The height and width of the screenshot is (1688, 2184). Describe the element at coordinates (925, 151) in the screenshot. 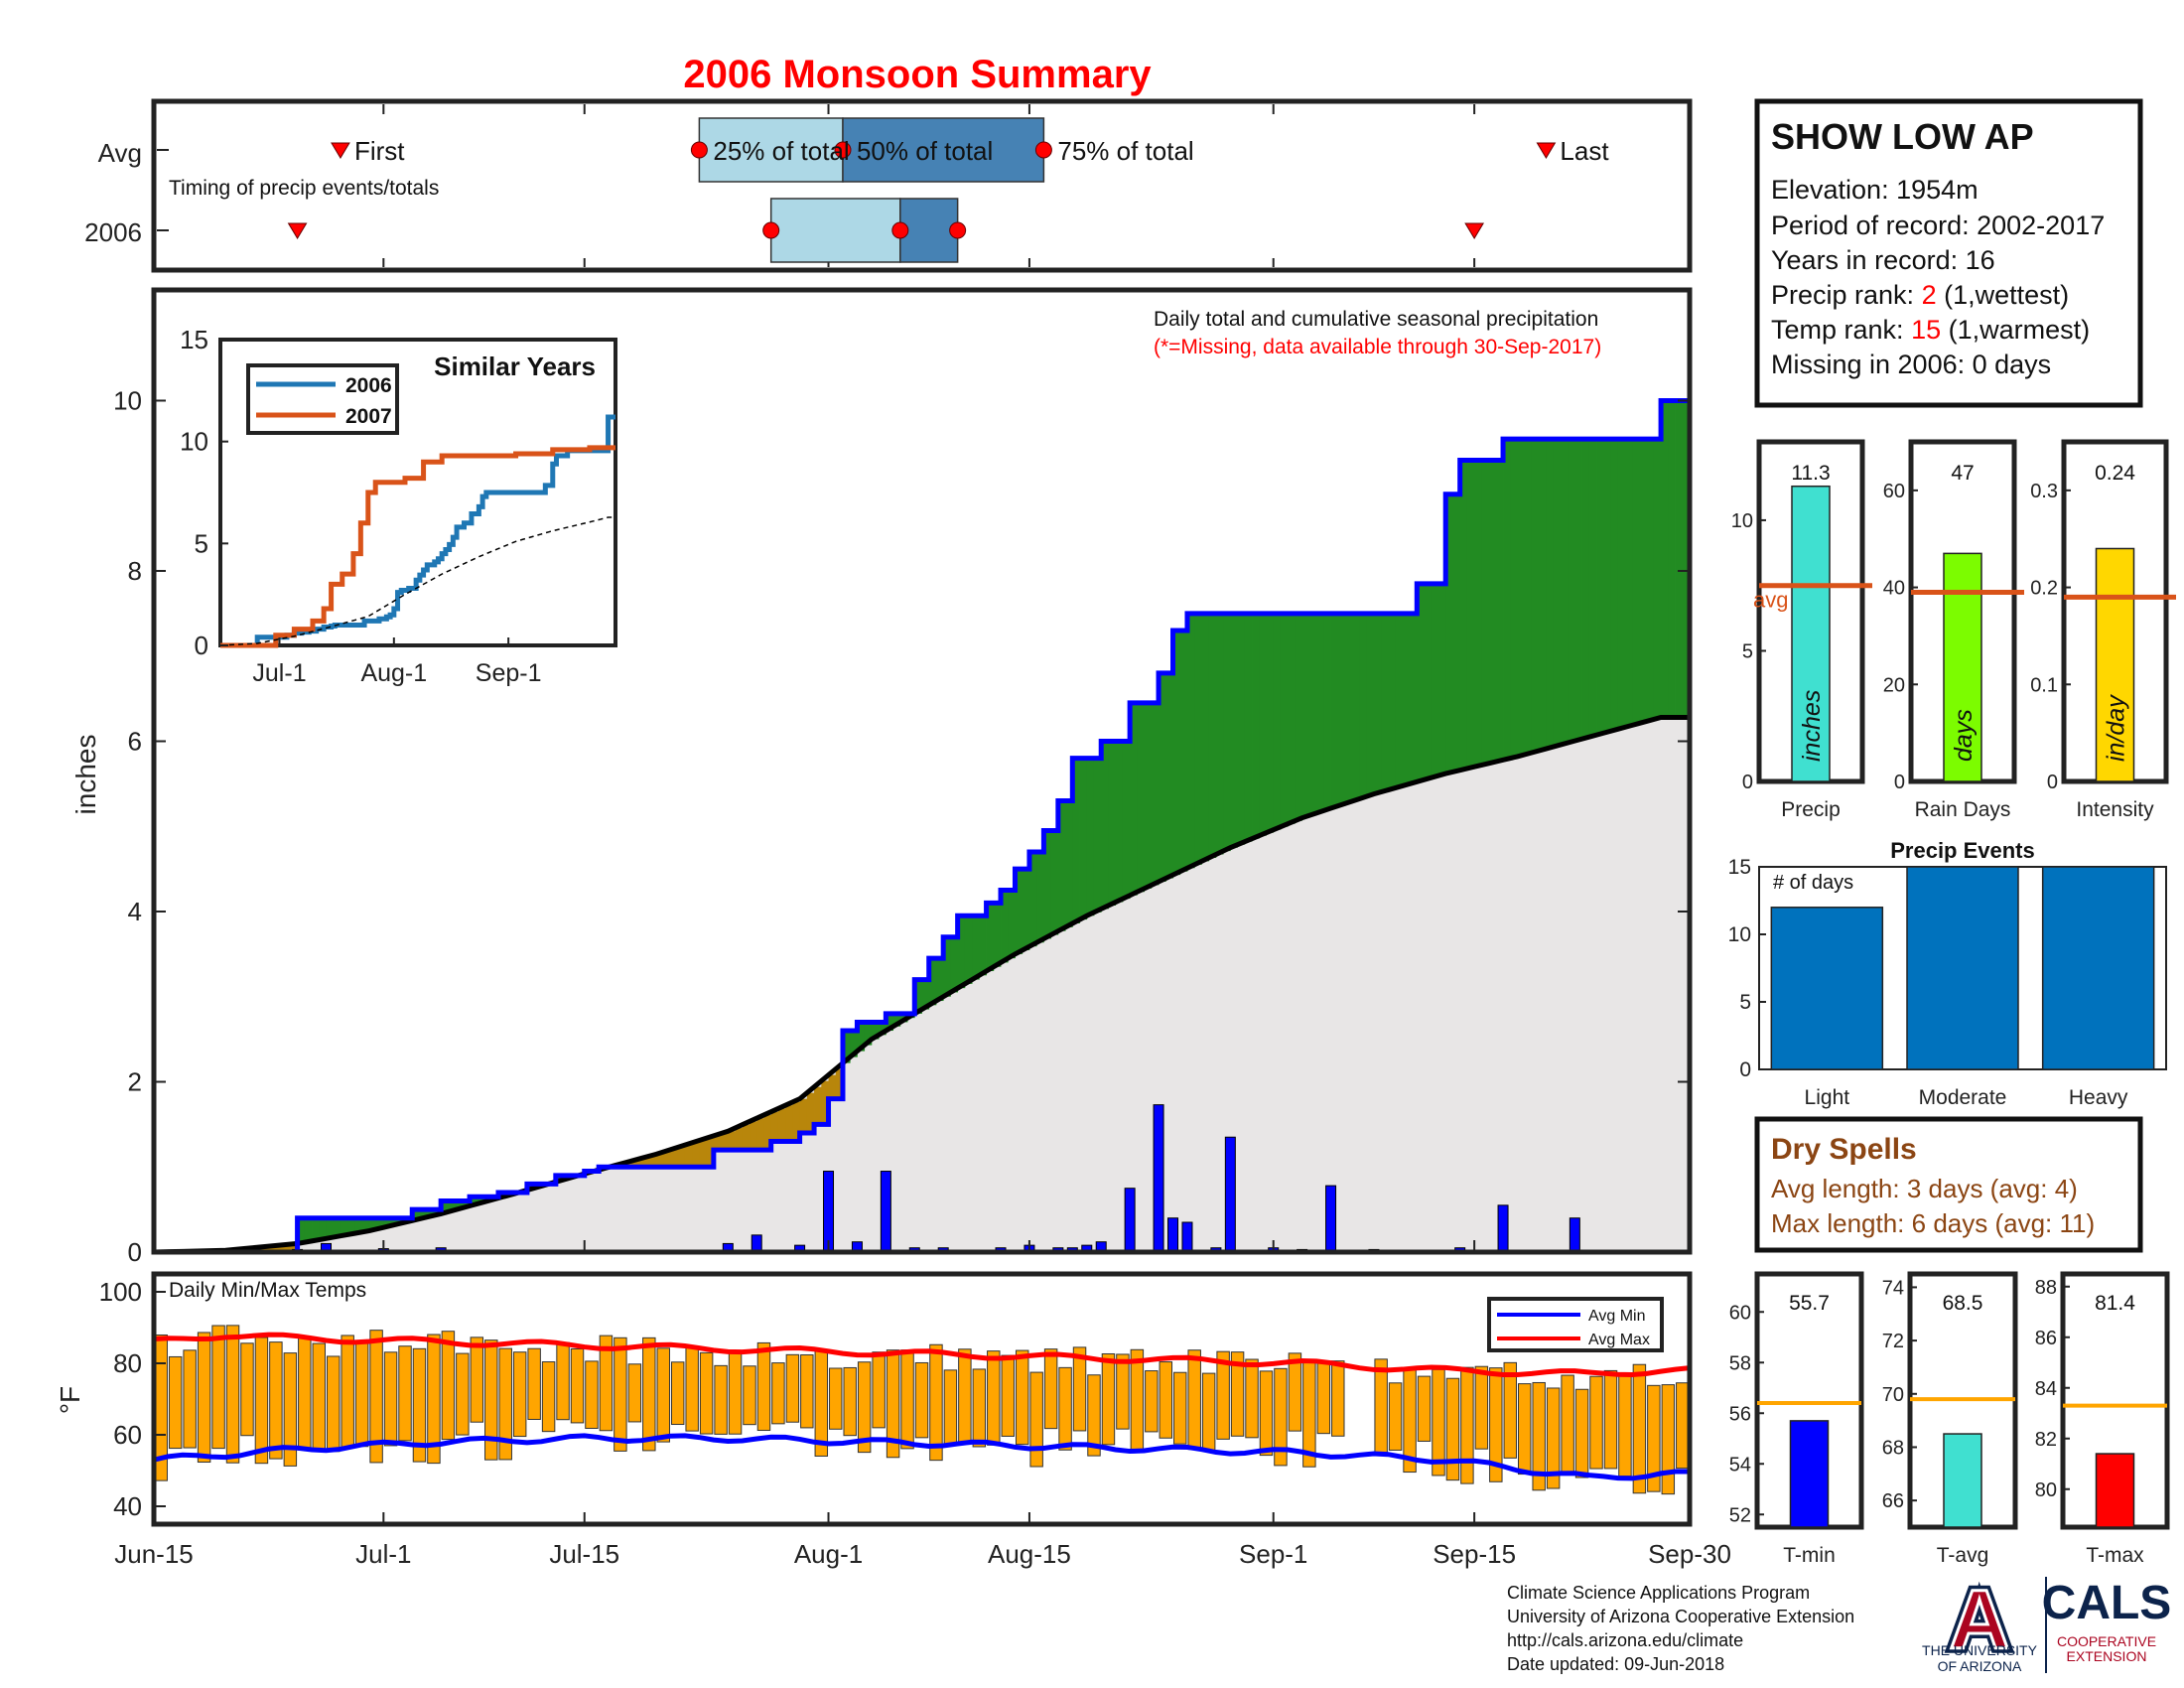

I see `q50-label: 50% of total` at that location.